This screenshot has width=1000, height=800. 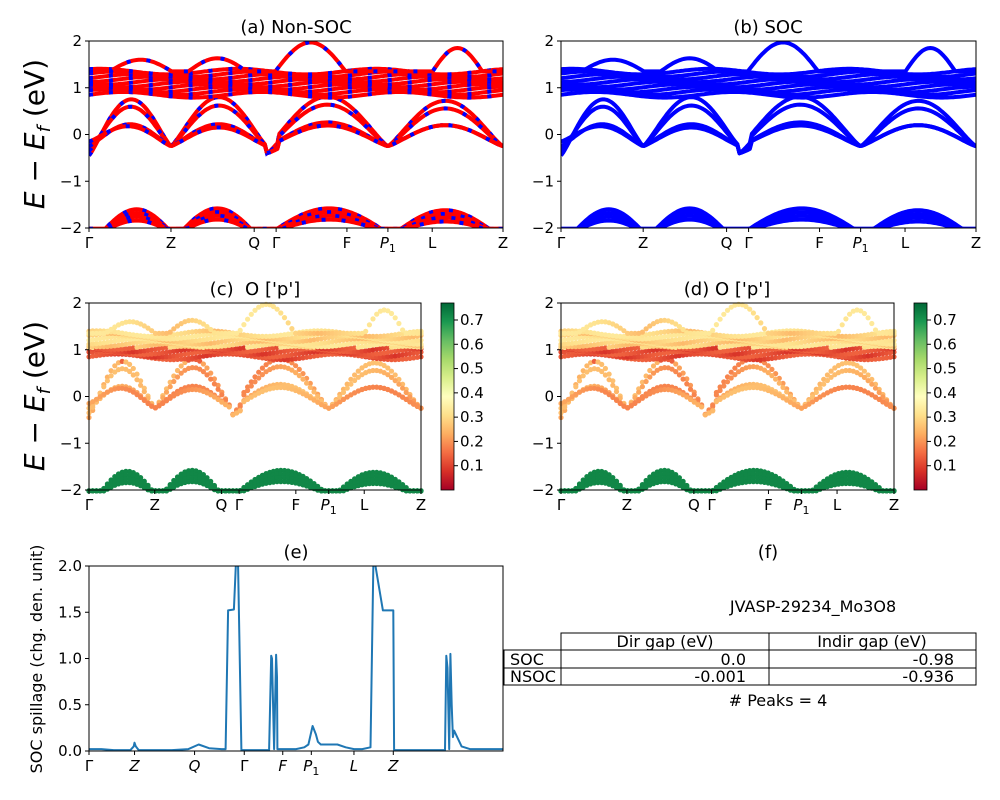 I want to click on panel-e-xtick-label: Z, so click(x=134, y=766).